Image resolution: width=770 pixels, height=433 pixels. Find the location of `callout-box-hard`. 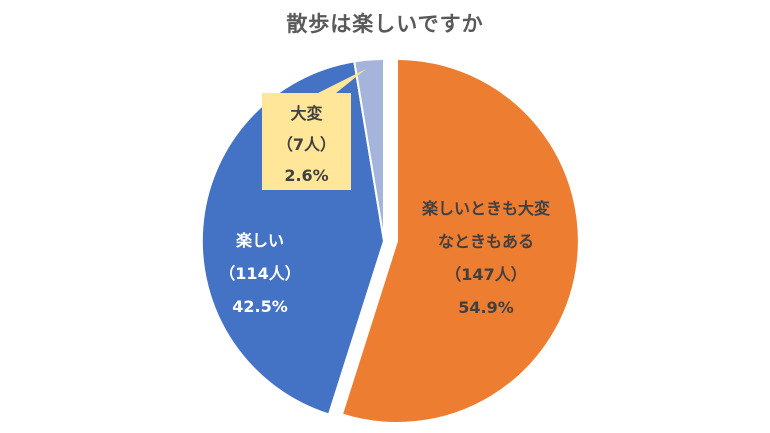

callout-box-hard is located at coordinates (314, 129).